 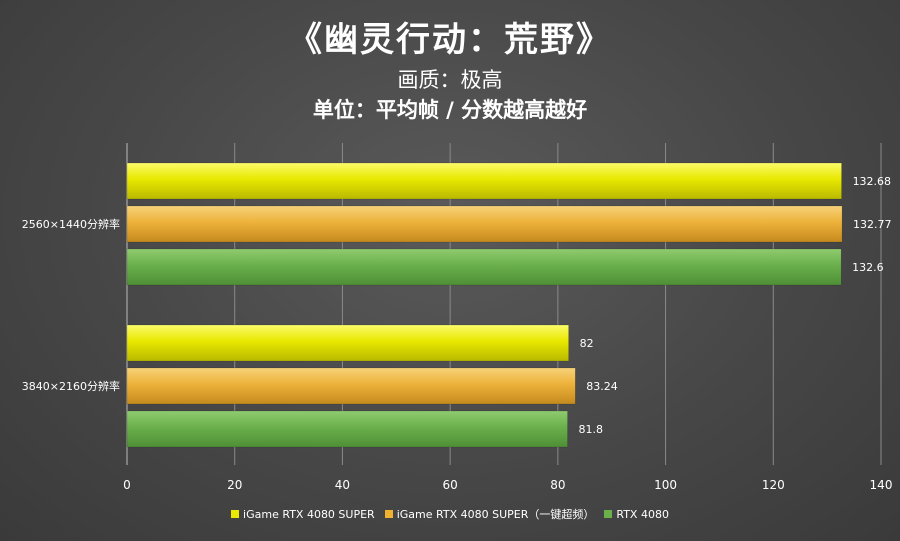 I want to click on x-tick-label: 40, so click(x=342, y=485).